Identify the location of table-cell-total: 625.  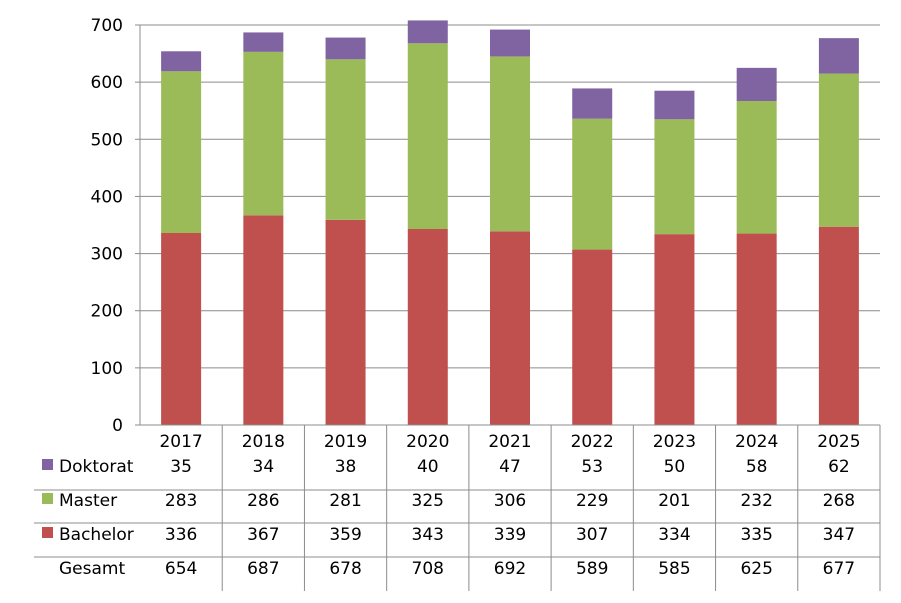
(756, 569).